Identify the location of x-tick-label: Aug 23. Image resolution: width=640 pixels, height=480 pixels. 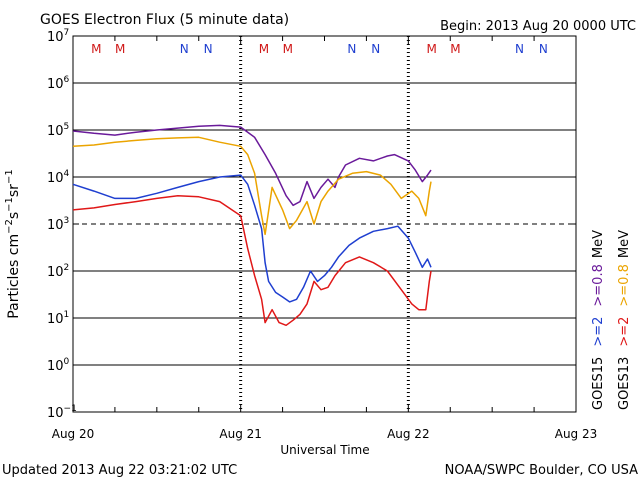
(576, 434).